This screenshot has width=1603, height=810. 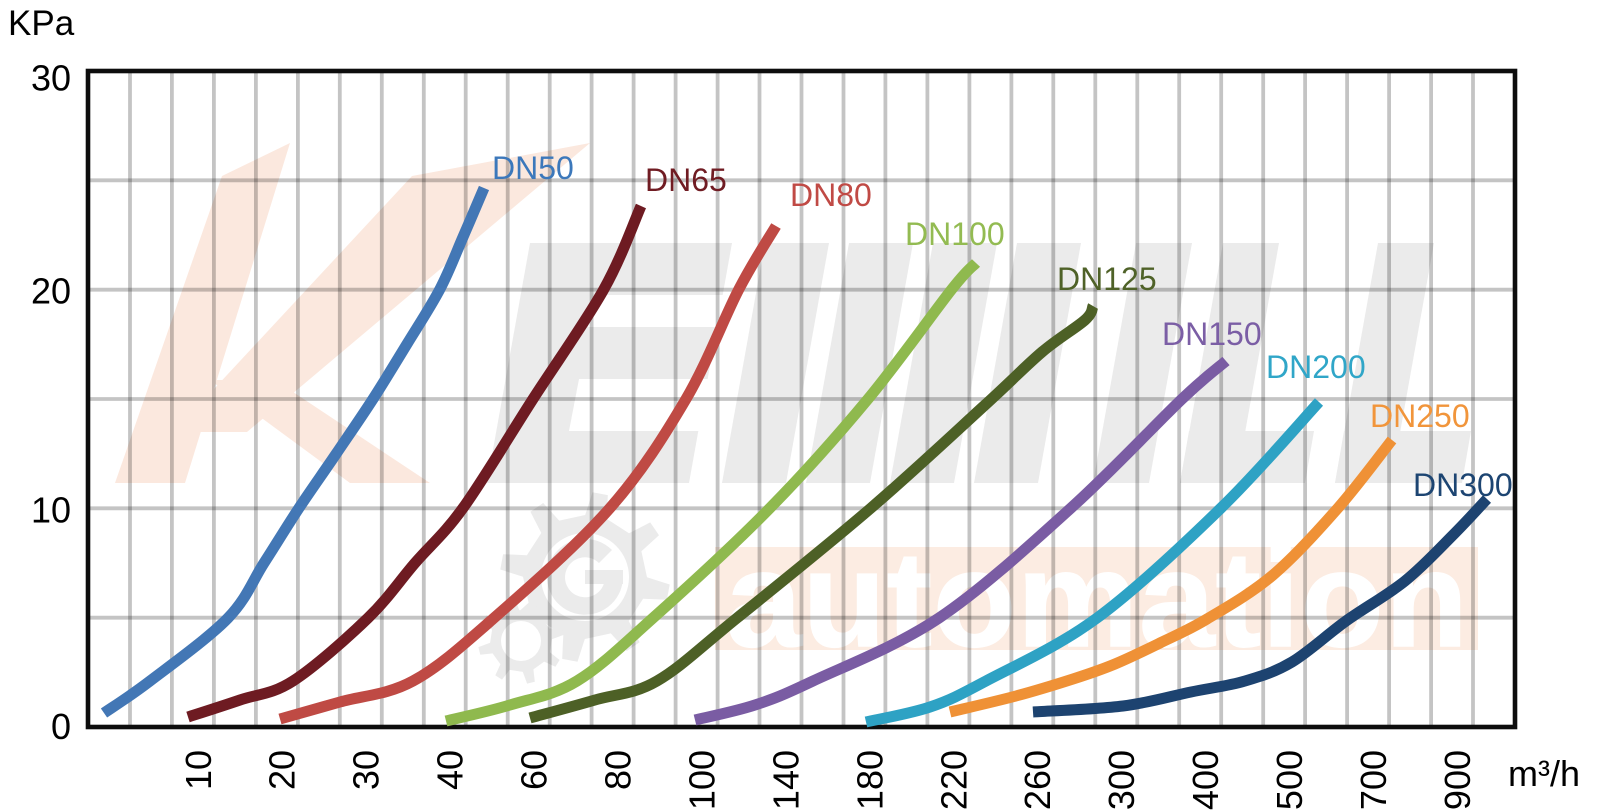 I want to click on svg-text: DN125, so click(x=1107, y=279).